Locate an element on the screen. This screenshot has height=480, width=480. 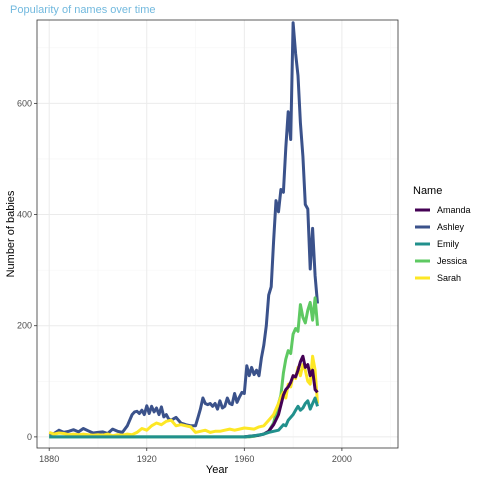
legend-title: Name is located at coordinates (427, 191).